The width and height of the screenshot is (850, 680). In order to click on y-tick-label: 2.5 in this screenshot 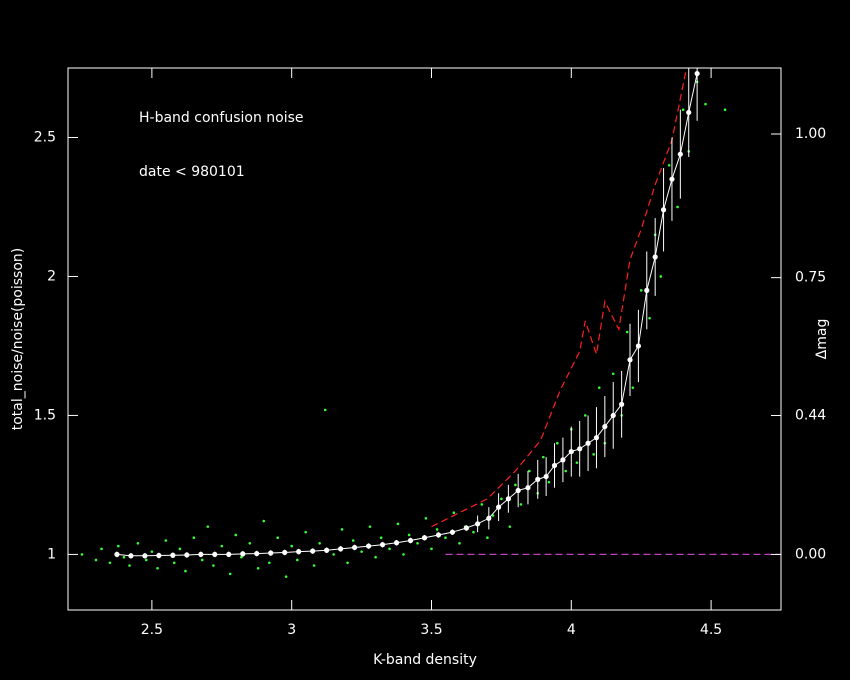, I will do `click(45, 137)`.